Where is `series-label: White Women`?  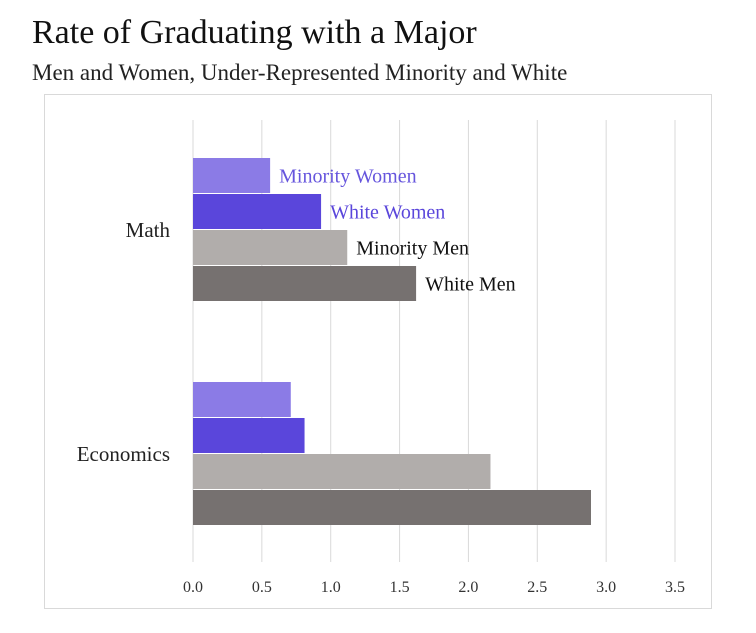 series-label: White Women is located at coordinates (387, 213).